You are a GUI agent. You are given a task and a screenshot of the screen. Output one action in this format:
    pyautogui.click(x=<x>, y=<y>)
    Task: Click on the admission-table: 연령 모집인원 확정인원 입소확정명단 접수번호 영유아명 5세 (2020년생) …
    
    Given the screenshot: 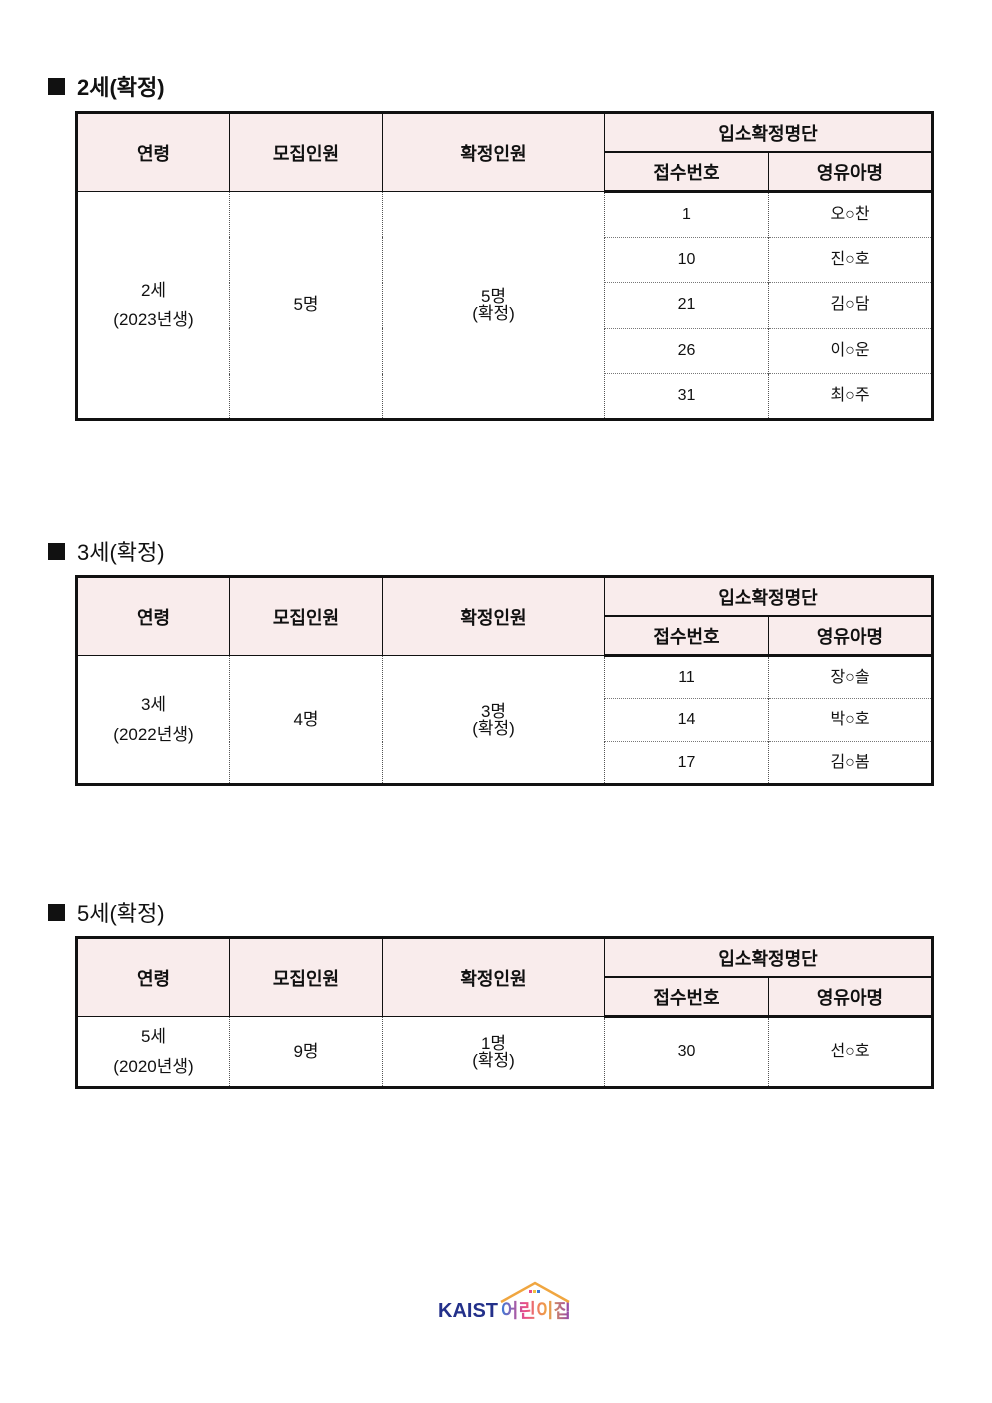 What is the action you would take?
    pyautogui.click(x=505, y=1012)
    